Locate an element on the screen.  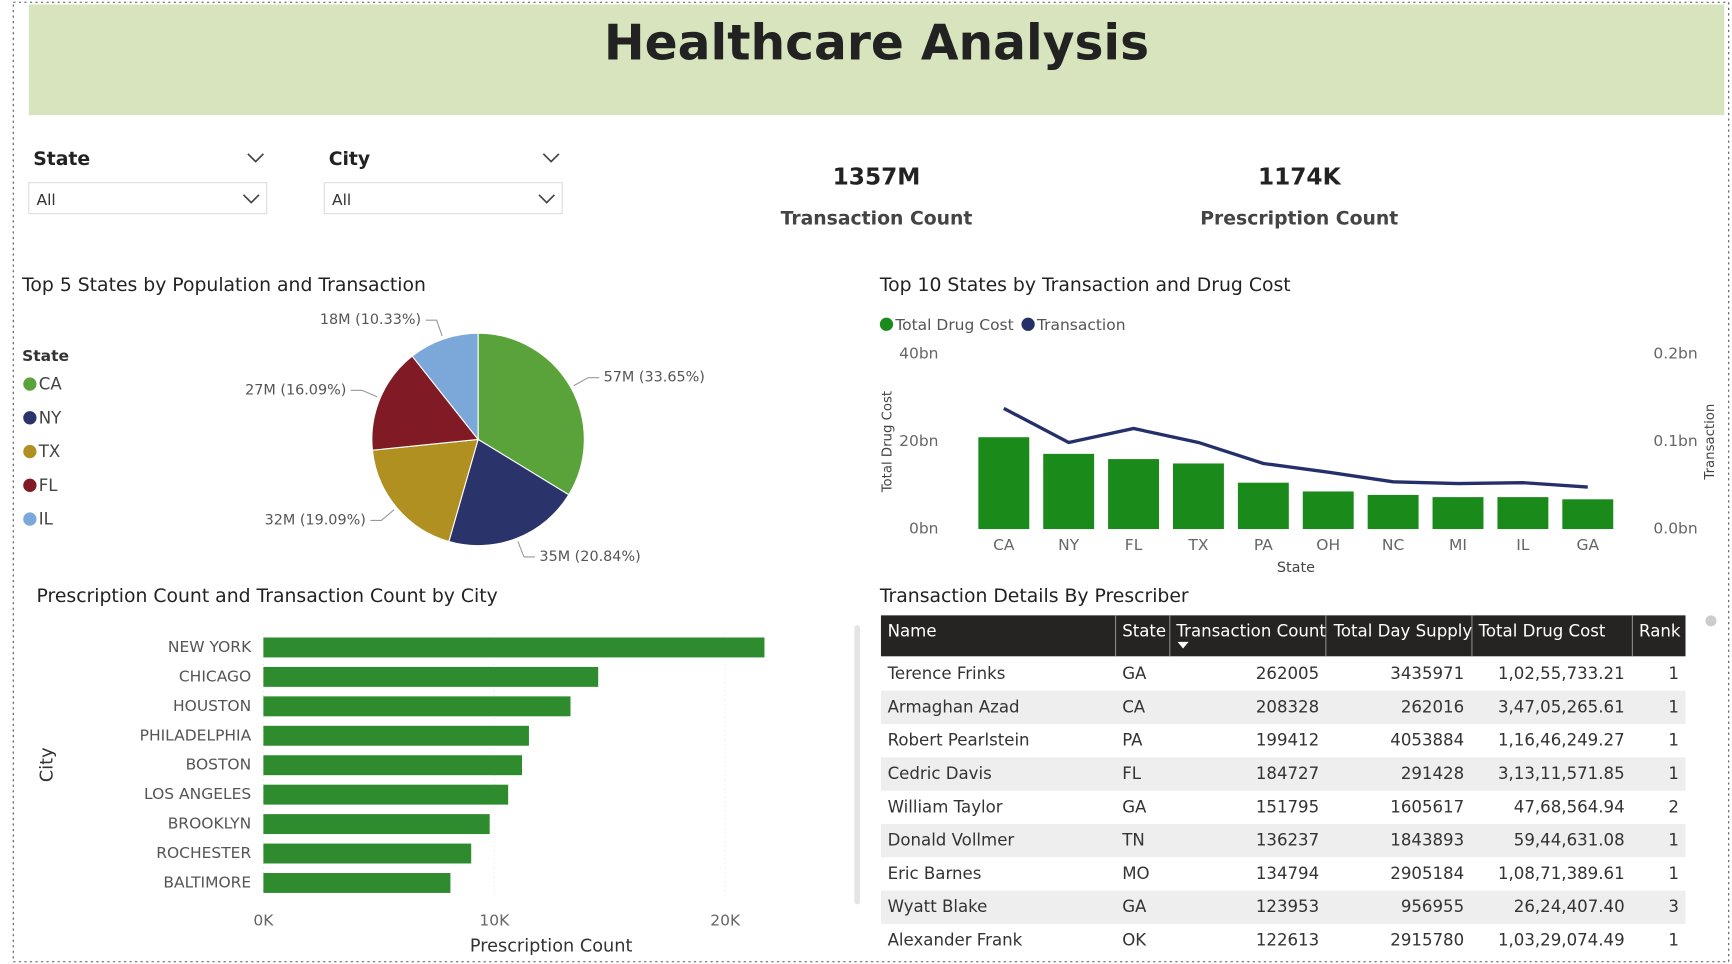
table-cell: 4053884 is located at coordinates (1427, 740).